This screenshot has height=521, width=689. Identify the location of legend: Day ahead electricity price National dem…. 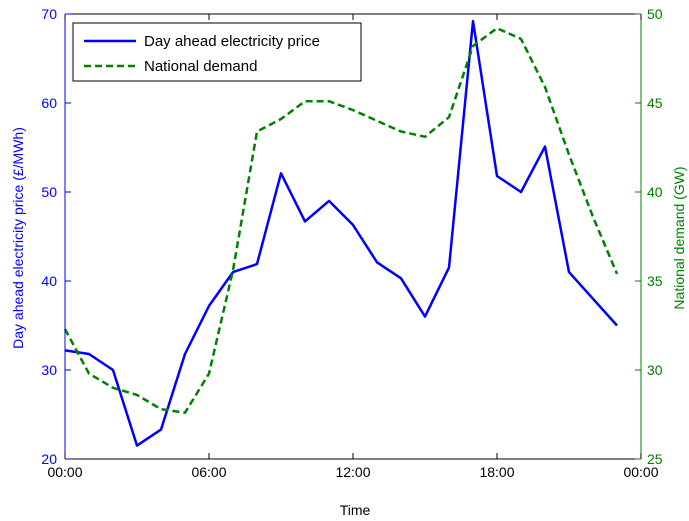
(217, 52).